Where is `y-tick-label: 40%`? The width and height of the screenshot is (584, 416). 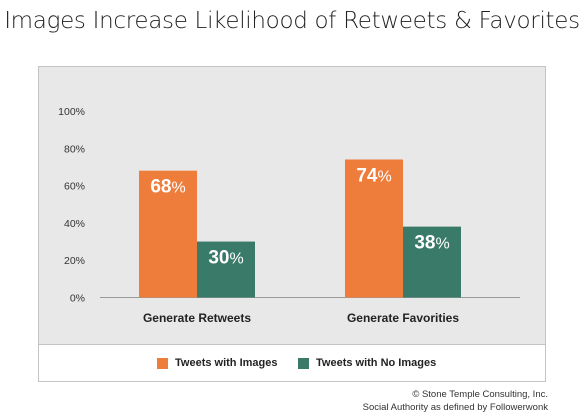 y-tick-label: 40% is located at coordinates (74, 224).